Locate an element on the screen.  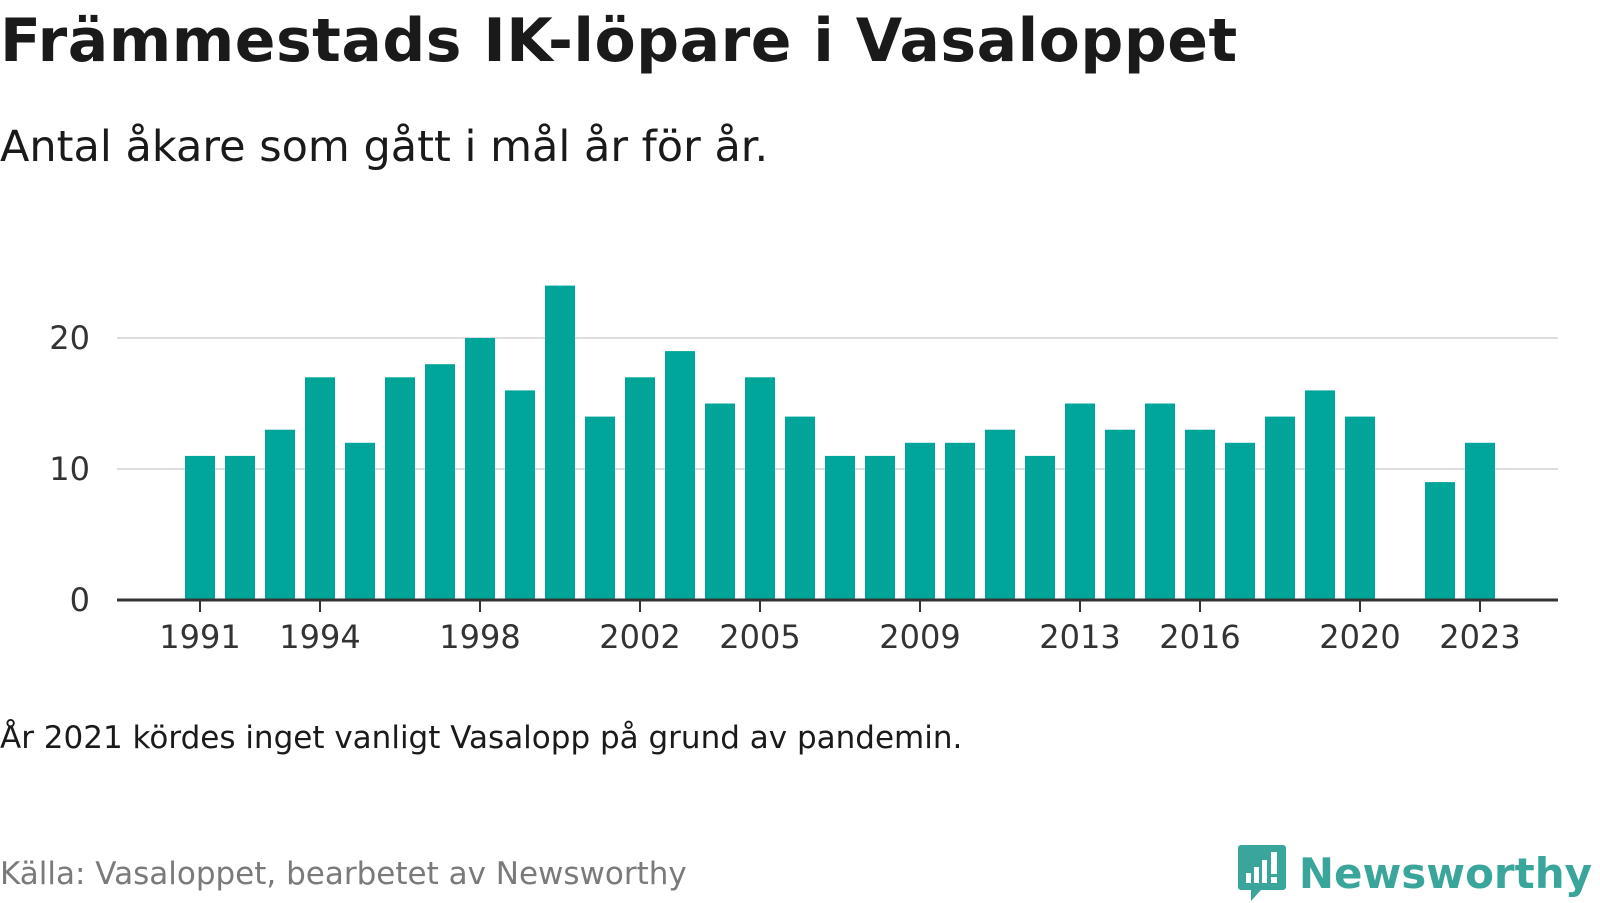
bar-2012 is located at coordinates (1040, 527).